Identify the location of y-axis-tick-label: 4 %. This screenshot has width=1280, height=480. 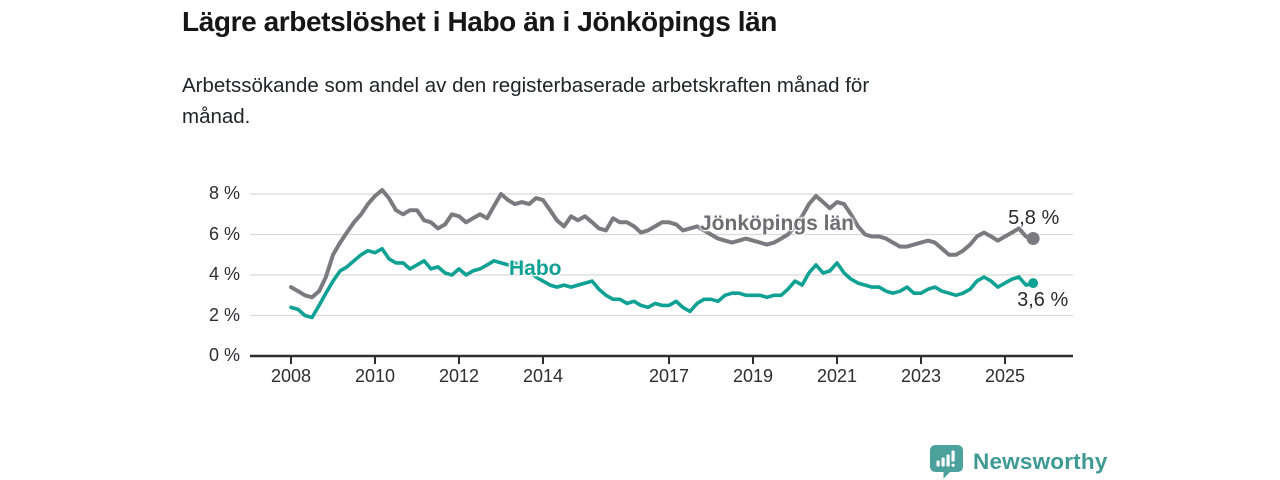
(224, 274).